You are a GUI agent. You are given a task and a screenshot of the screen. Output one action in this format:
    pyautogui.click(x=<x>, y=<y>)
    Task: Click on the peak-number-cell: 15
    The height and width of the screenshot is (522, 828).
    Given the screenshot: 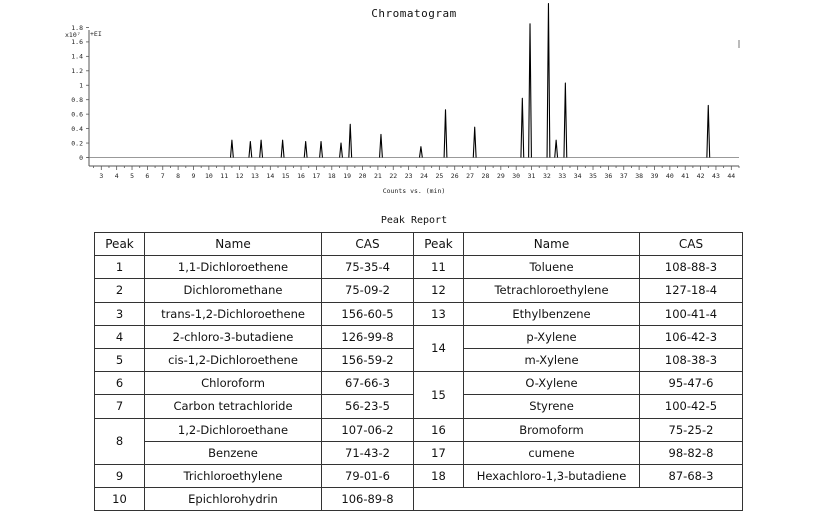 What is the action you would take?
    pyautogui.click(x=438, y=395)
    